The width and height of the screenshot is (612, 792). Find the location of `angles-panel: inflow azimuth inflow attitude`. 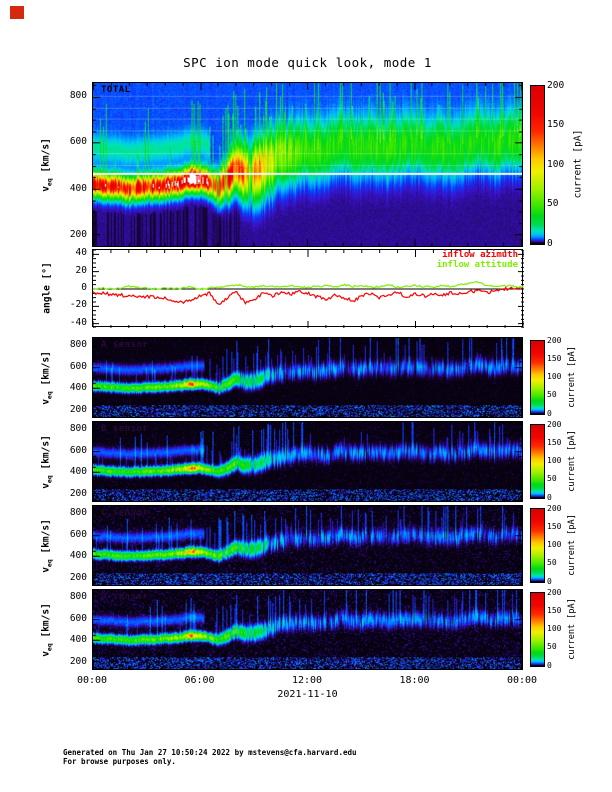

angles-panel: inflow azimuth inflow attitude is located at coordinates (308, 288).